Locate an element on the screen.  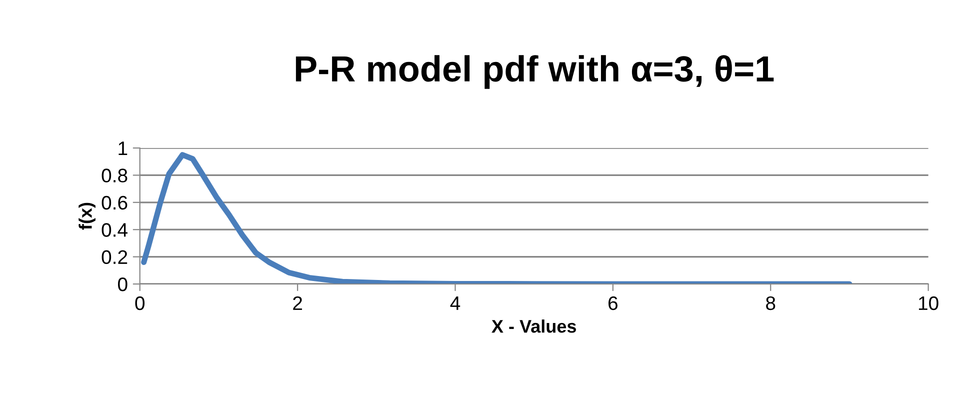
x-tick-label: 2 is located at coordinates (297, 303).